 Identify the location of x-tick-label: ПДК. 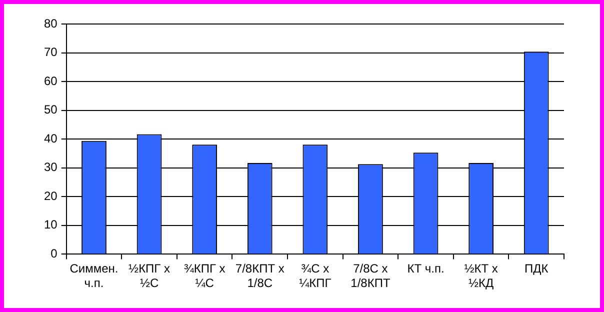
(536, 269).